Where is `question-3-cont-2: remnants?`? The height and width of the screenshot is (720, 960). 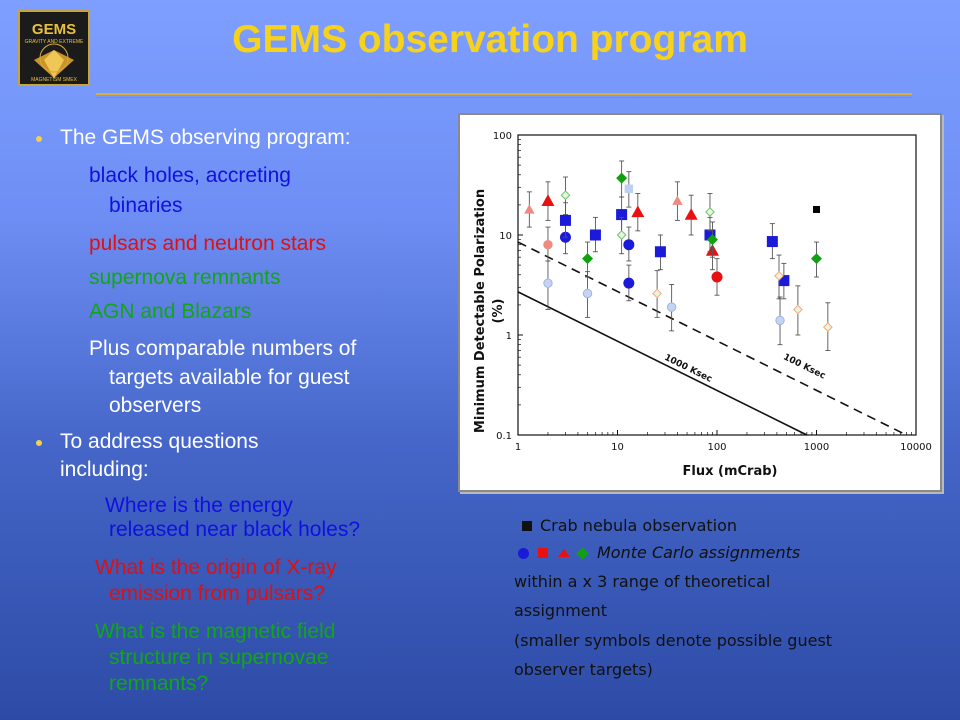
question-3-cont-2: remnants? is located at coordinates (159, 683).